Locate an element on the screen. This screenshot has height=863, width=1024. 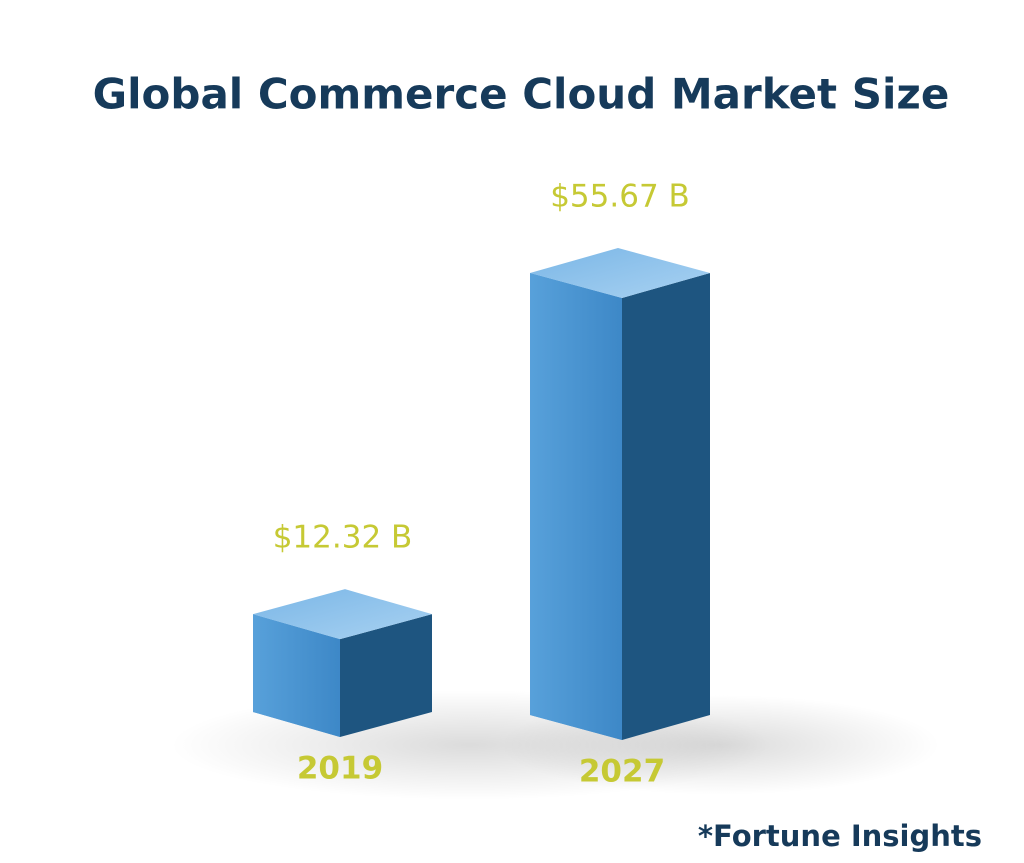
x-tick-label: 2019 is located at coordinates (340, 769).